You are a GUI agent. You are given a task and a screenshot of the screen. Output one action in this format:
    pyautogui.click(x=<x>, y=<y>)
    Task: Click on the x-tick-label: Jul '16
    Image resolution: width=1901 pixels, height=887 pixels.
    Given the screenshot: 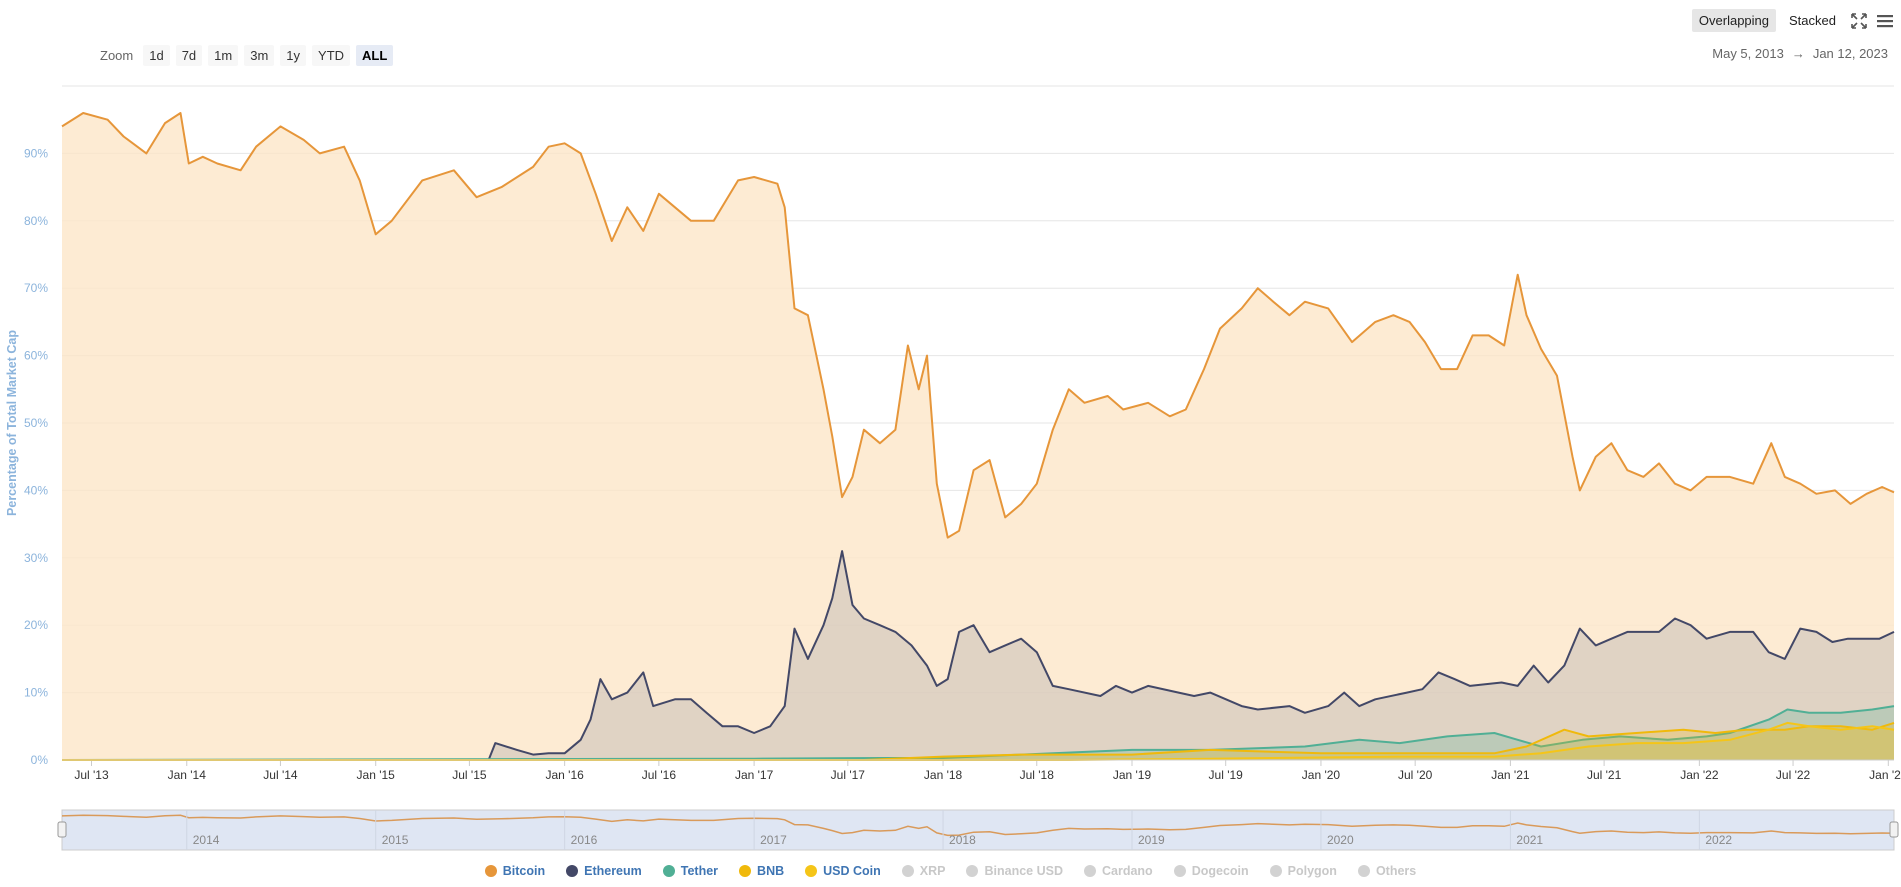 What is the action you would take?
    pyautogui.click(x=659, y=775)
    